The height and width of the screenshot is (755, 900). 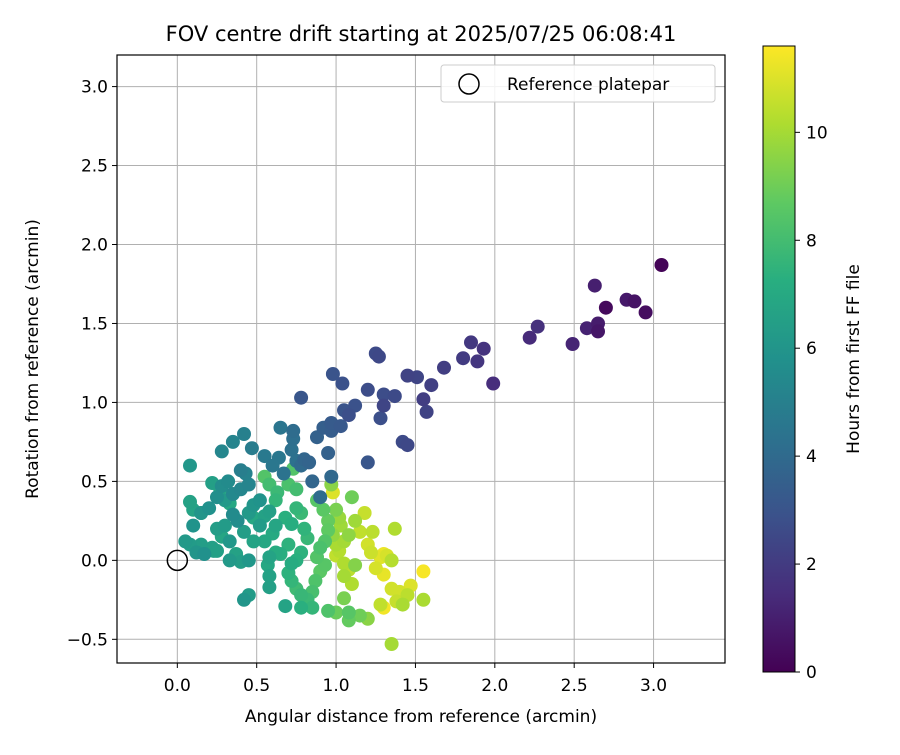 What do you see at coordinates (811, 565) in the screenshot?
I see `colorbar-tick-label: 2` at bounding box center [811, 565].